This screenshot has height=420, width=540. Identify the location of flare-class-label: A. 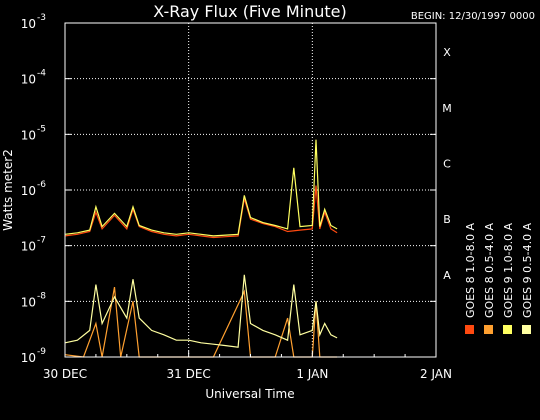
(447, 275).